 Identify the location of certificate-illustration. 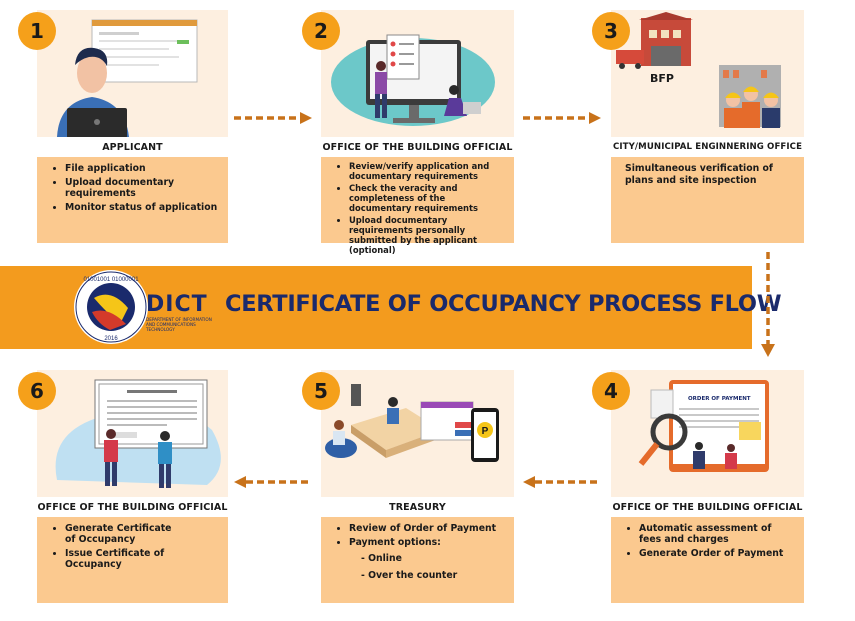
(138, 433).